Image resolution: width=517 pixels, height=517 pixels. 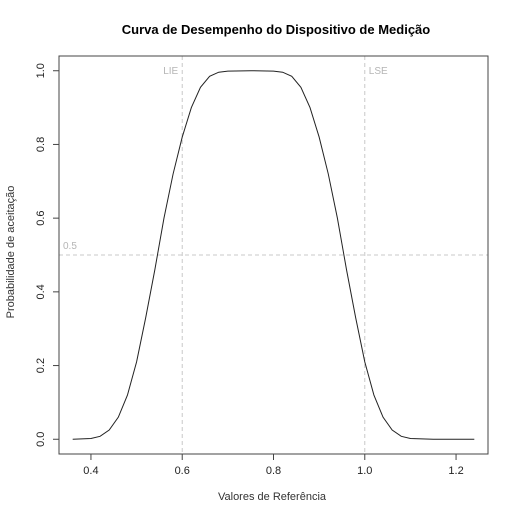 What do you see at coordinates (41, 144) in the screenshot?
I see `y-tick-label: 0.8` at bounding box center [41, 144].